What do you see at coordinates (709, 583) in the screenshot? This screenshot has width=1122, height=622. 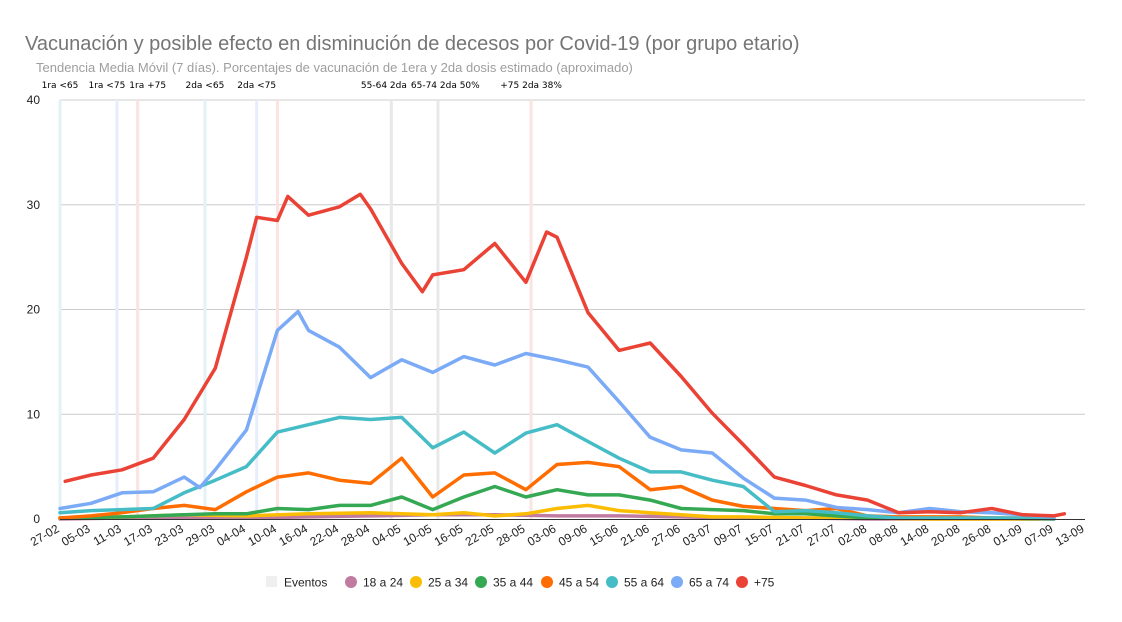 I see `legend-label: 65 a 74` at bounding box center [709, 583].